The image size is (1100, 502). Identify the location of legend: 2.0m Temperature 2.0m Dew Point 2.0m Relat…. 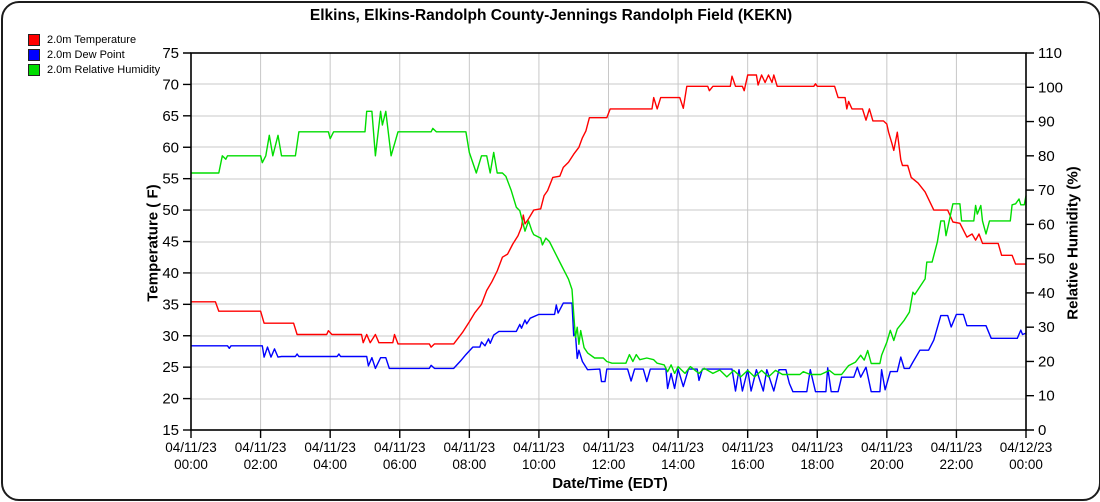
(94, 55).